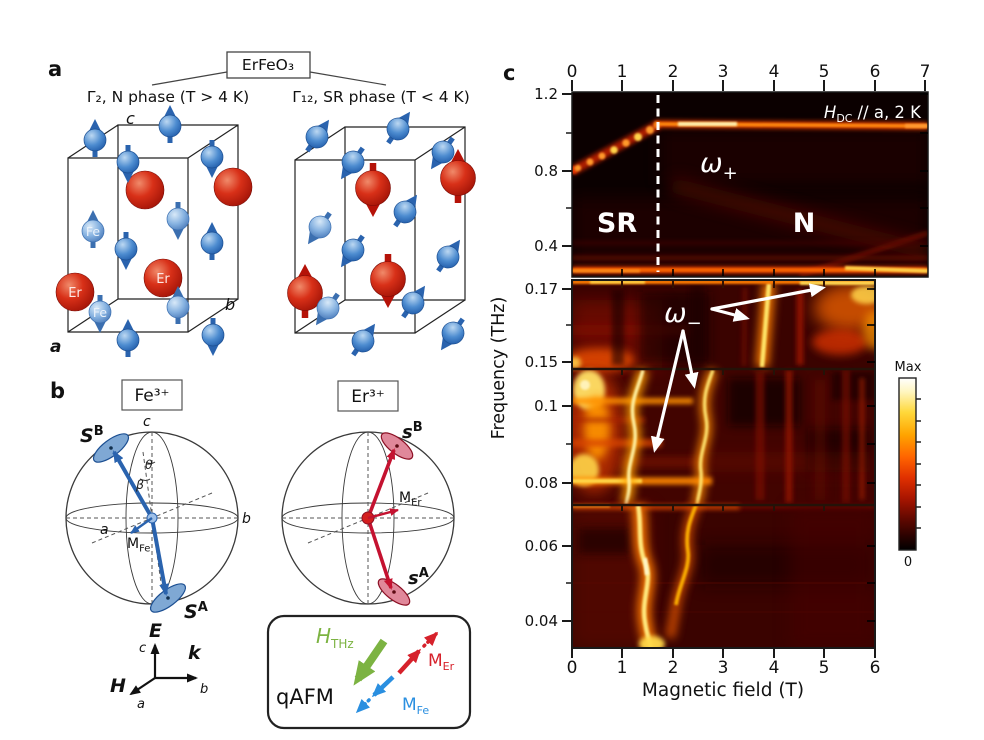 This screenshot has height=740, width=984. What do you see at coordinates (748, 272) in the screenshot?
I see `top-panel-inner-ticks` at bounding box center [748, 272].